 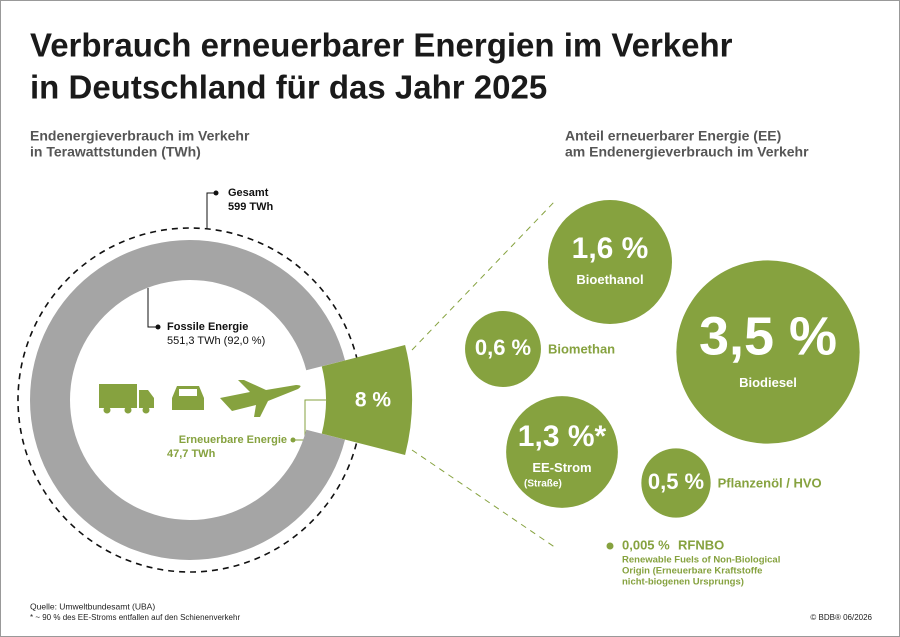 I want to click on car-window, so click(x=188, y=392).